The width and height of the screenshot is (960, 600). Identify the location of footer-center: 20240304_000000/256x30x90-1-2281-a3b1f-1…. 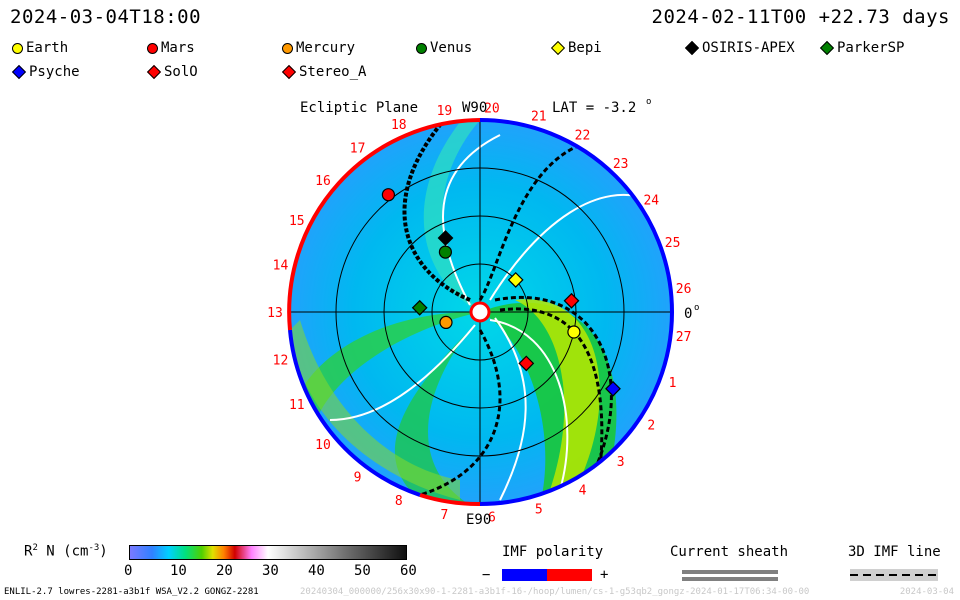
(555, 592).